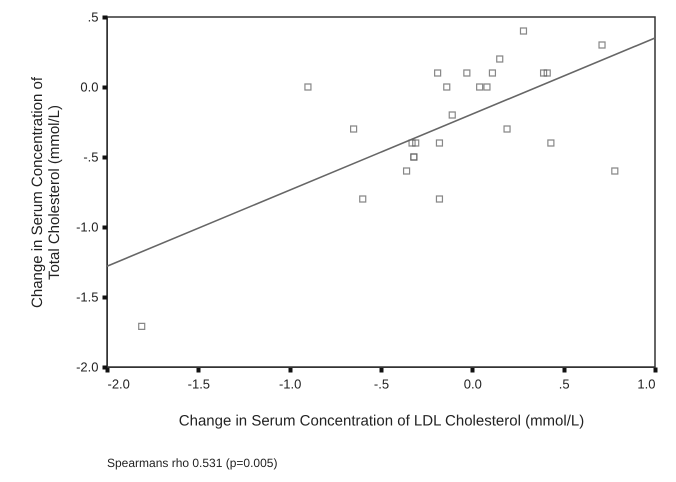 This screenshot has height=482, width=676. I want to click on y-tick-label: 0.0, so click(89, 87).